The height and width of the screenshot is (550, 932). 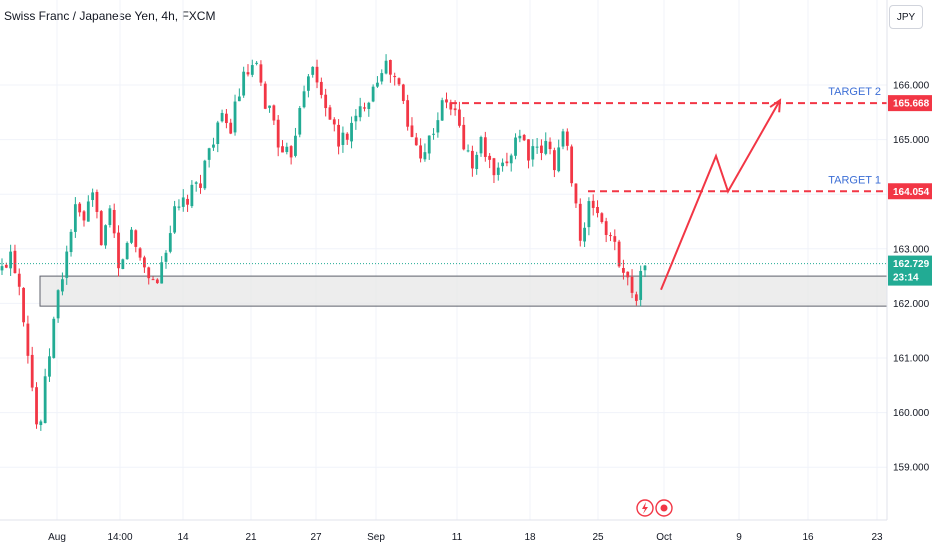 I want to click on dot-icon, so click(x=664, y=508).